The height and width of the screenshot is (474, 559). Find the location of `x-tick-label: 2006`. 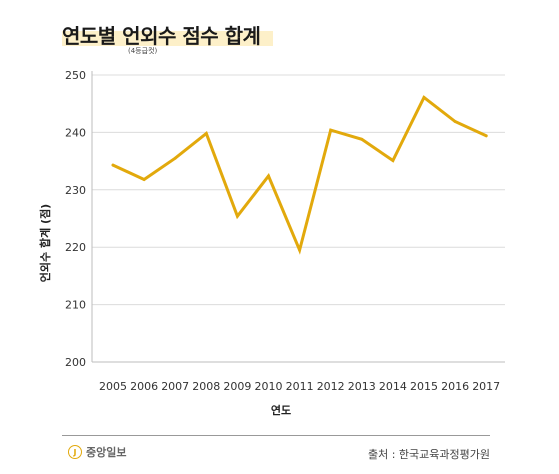

x-tick-label: 2006 is located at coordinates (144, 386).